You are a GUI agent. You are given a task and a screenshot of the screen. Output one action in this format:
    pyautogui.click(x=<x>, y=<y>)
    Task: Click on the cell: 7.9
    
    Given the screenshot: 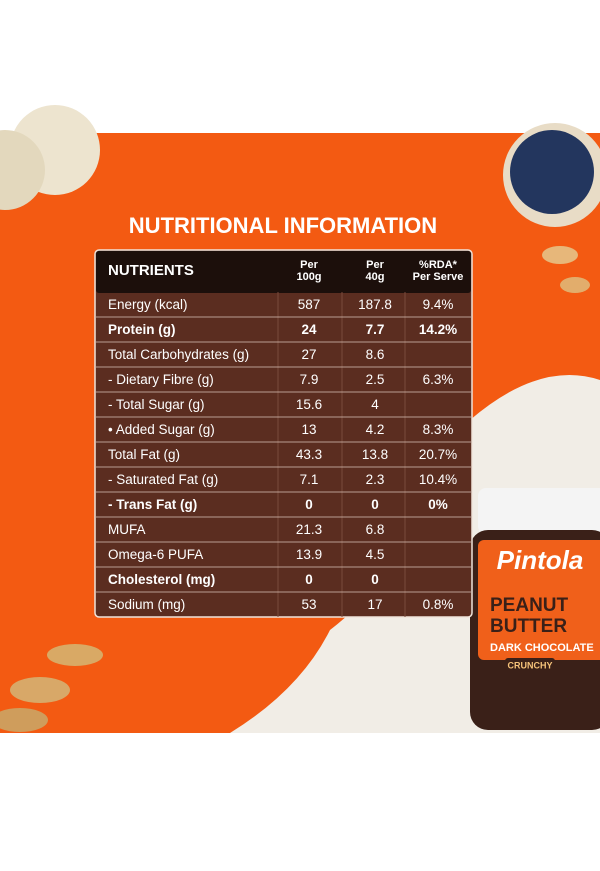 What is the action you would take?
    pyautogui.click(x=309, y=379)
    